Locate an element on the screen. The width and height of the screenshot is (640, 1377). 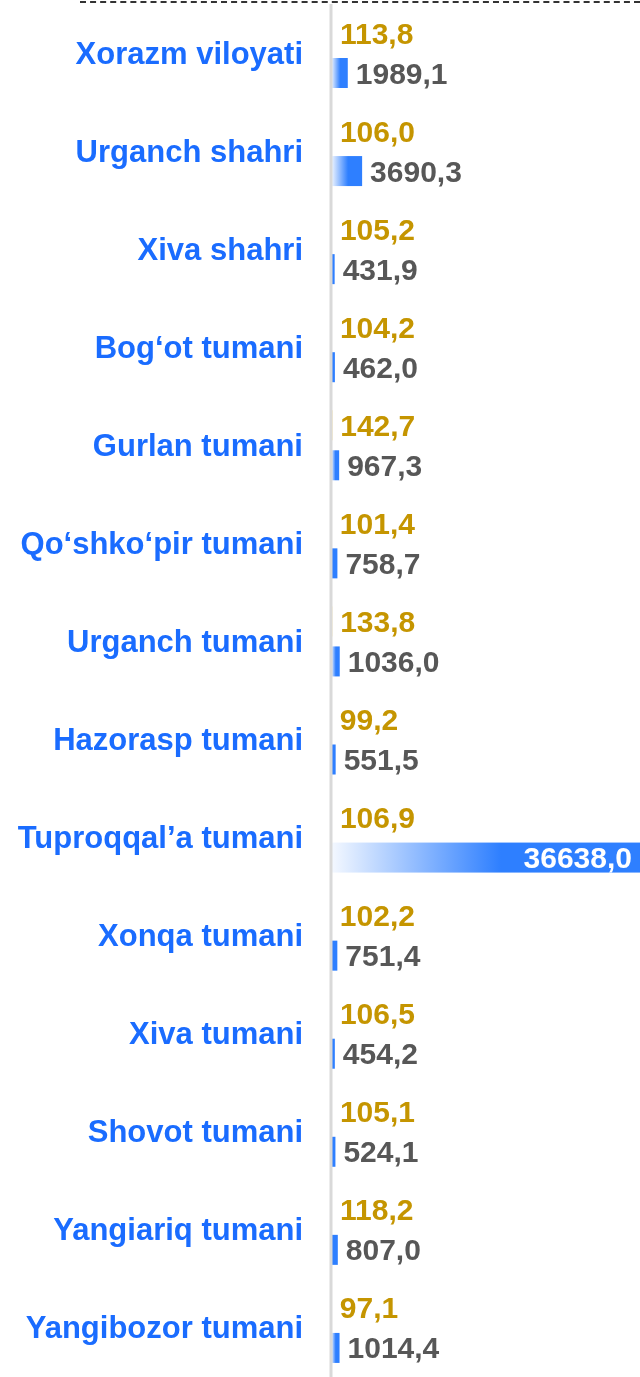
data-label: 454,2 is located at coordinates (380, 1054).